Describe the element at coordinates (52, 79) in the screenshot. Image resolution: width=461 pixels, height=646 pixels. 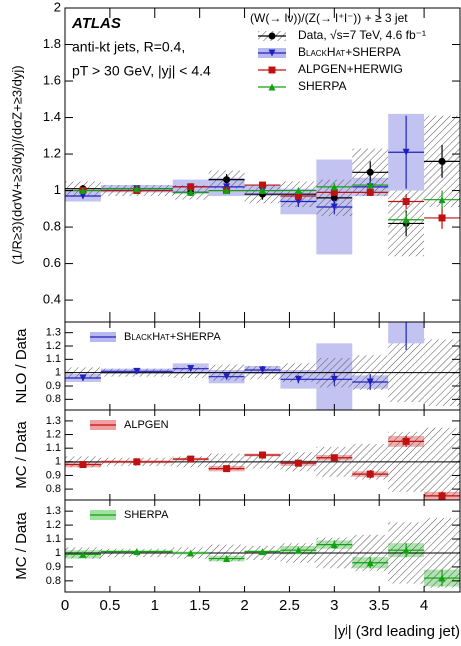
I see `y-tick-label: 1.6` at that location.